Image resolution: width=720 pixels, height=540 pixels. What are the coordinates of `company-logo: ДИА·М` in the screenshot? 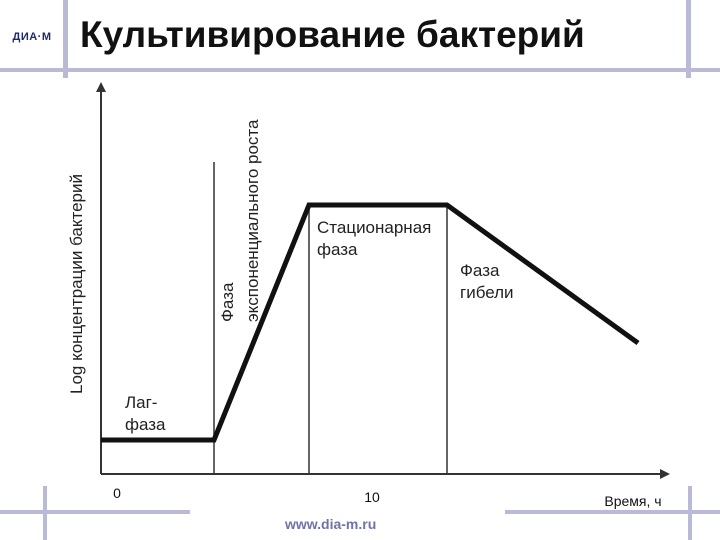 It's located at (32, 37).